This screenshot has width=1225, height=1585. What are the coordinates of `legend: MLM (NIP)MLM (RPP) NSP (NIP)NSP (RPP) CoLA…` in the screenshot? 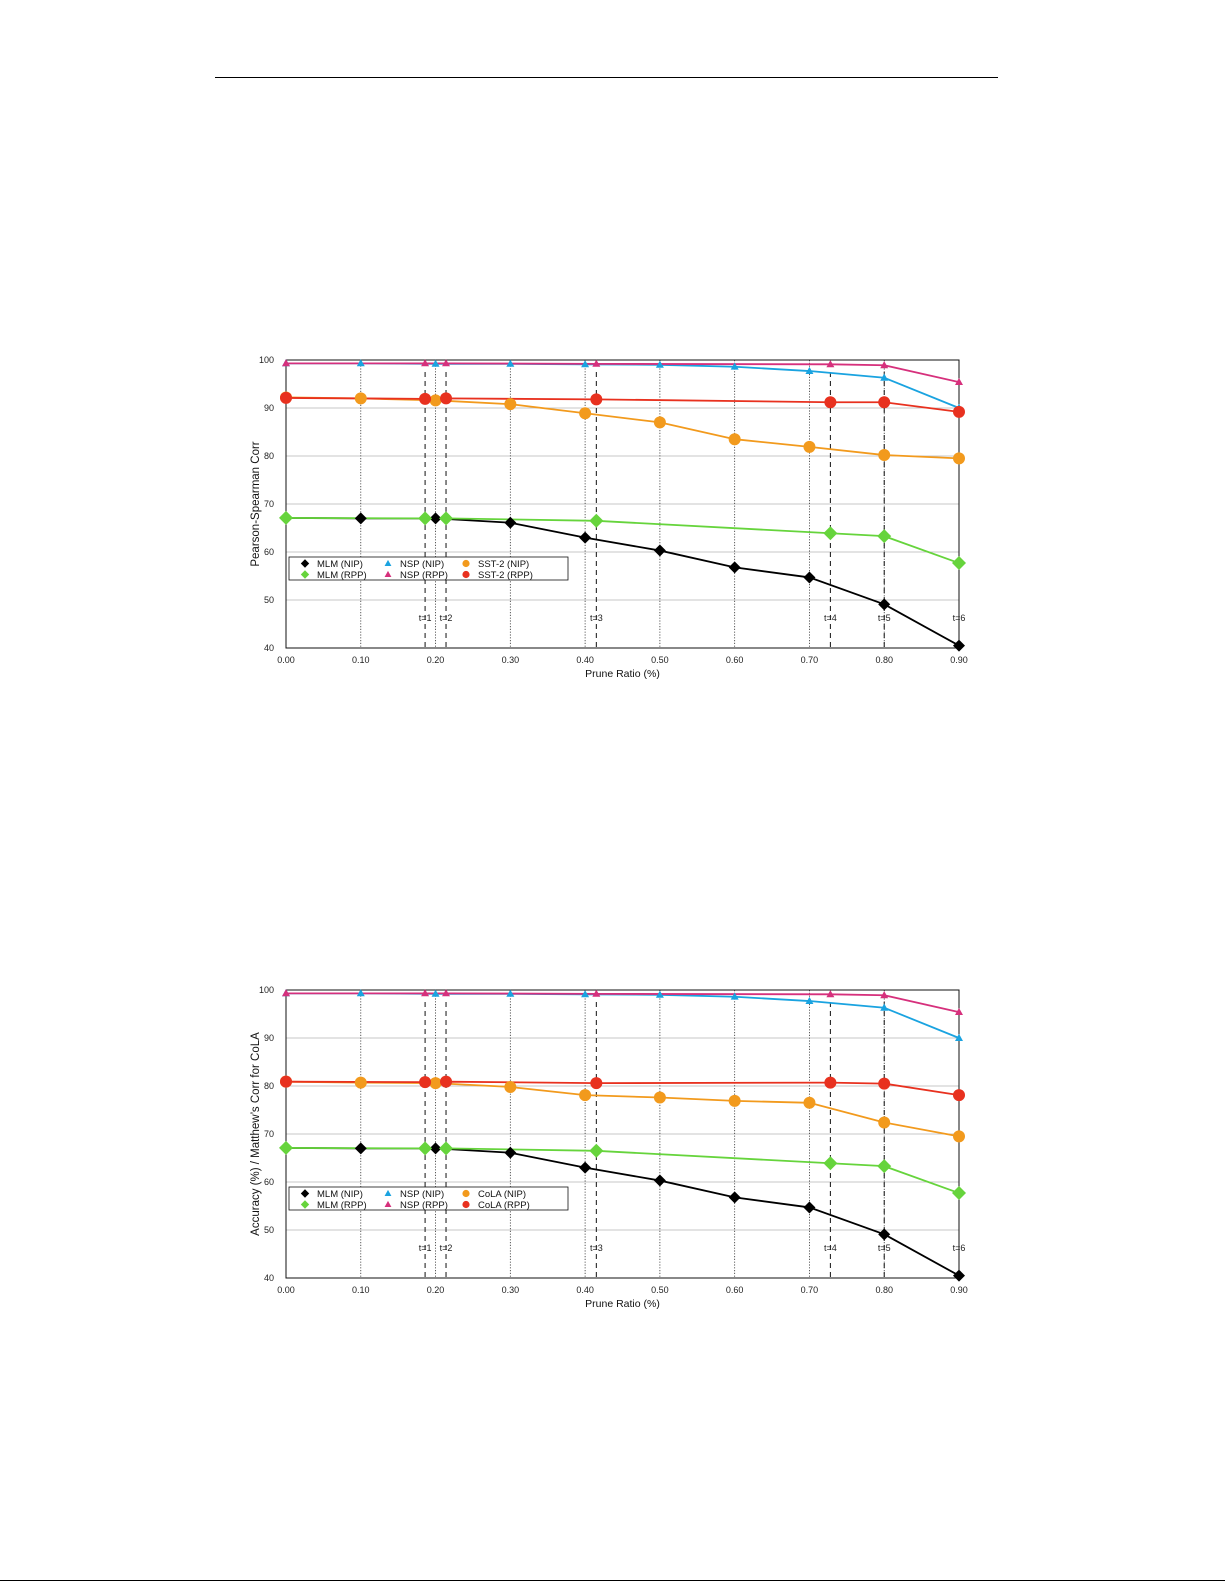 It's located at (428, 1198).